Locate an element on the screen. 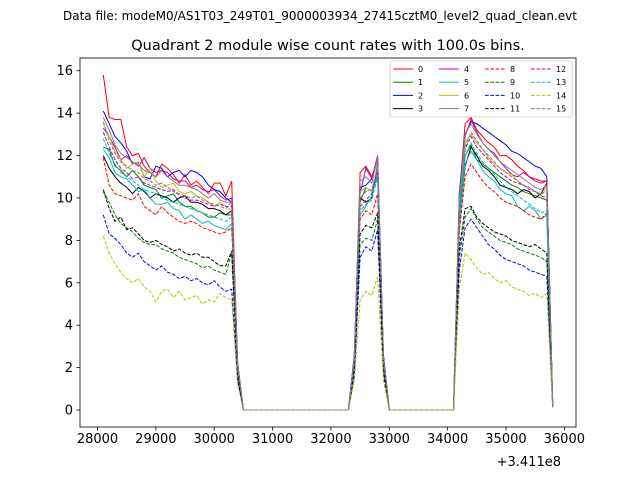 This screenshot has height=480, width=640. legend-label-12: 12 is located at coordinates (561, 69).